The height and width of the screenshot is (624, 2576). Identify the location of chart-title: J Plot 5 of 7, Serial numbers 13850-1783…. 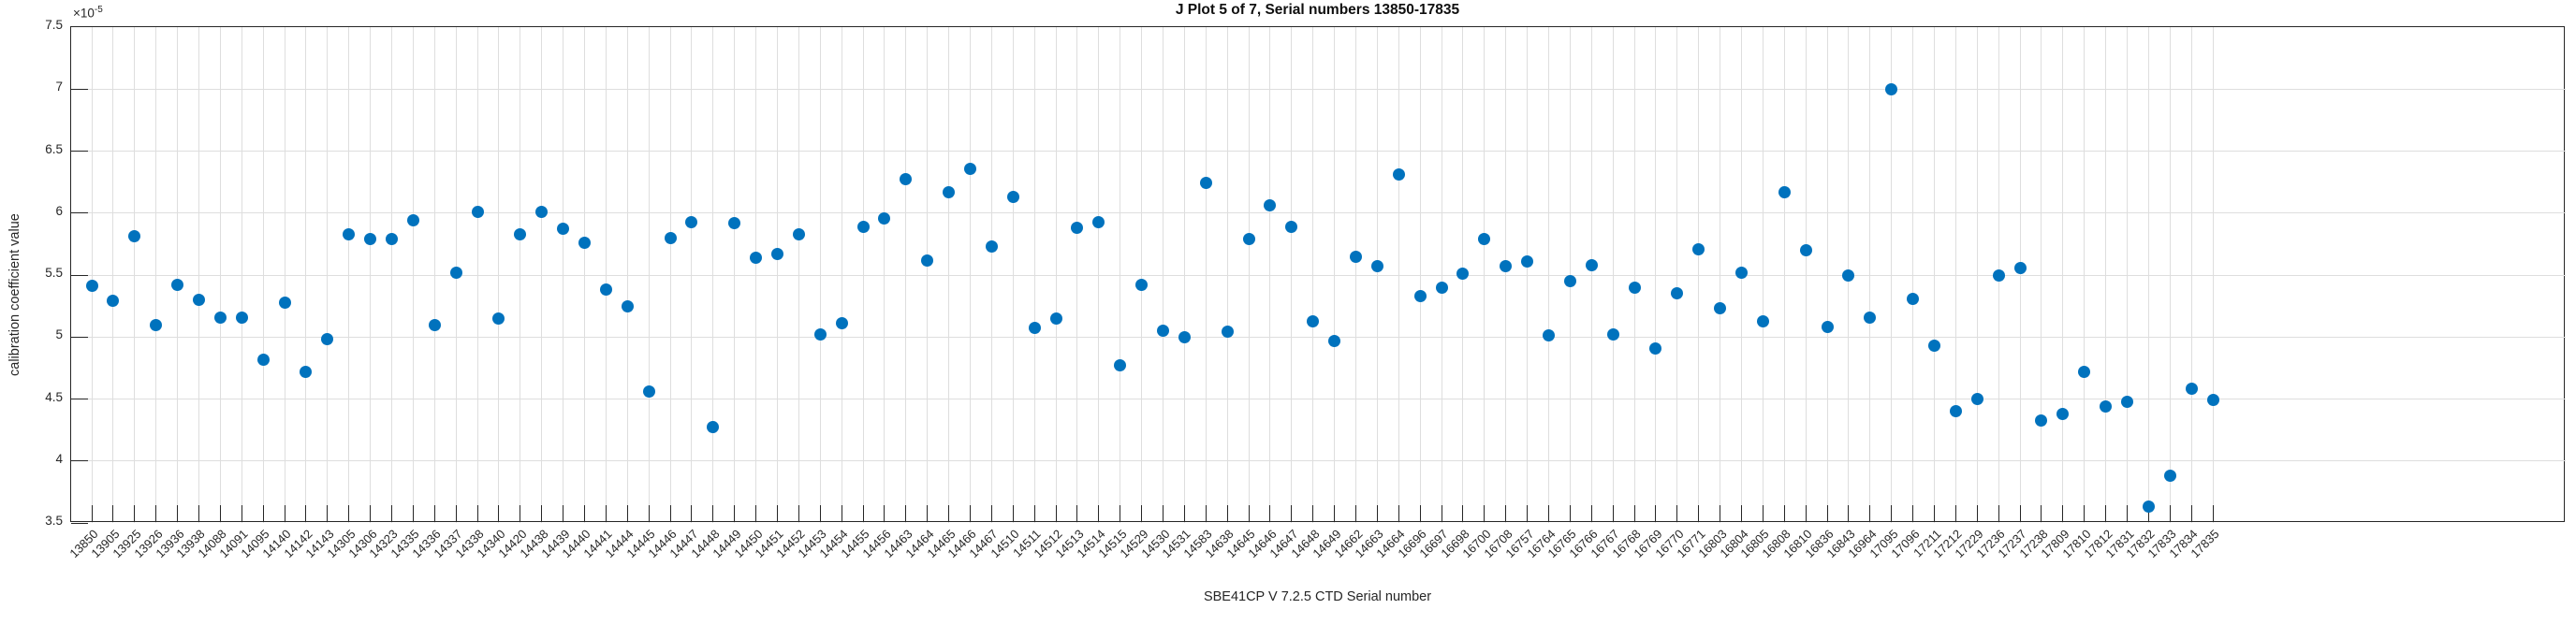
(1317, 10).